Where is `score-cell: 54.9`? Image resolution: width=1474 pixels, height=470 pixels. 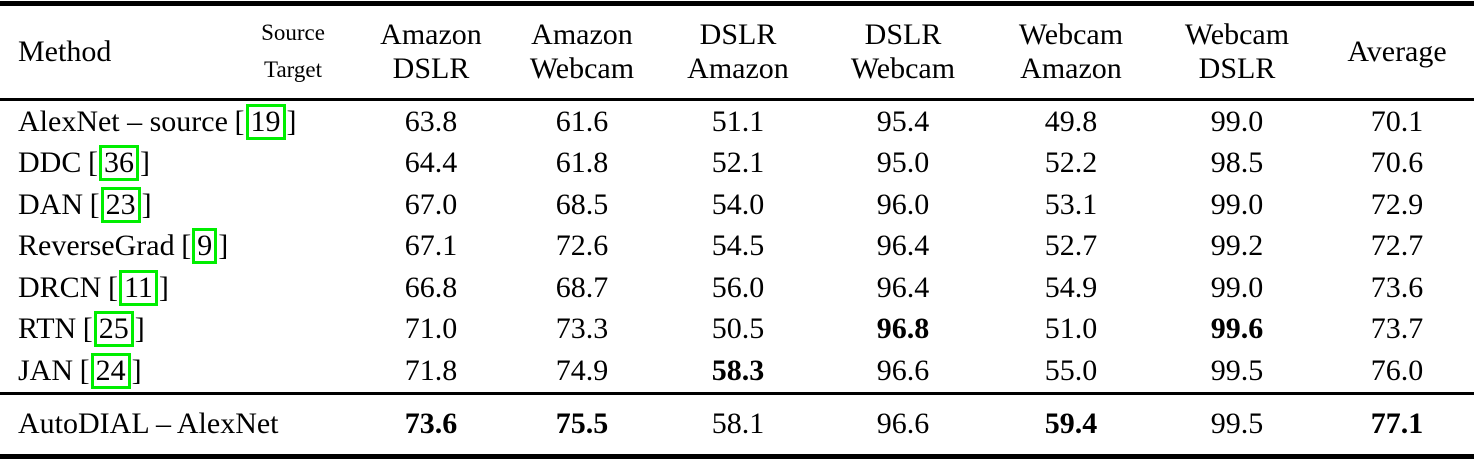
score-cell: 54.9 is located at coordinates (1071, 287).